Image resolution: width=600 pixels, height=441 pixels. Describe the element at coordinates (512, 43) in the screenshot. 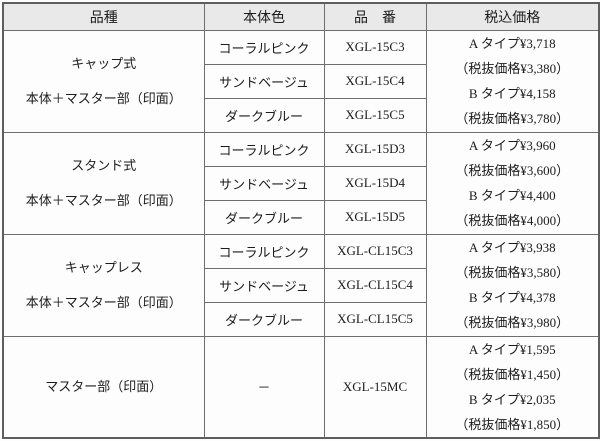

I see `price-line: A タイプ¥3,718` at that location.